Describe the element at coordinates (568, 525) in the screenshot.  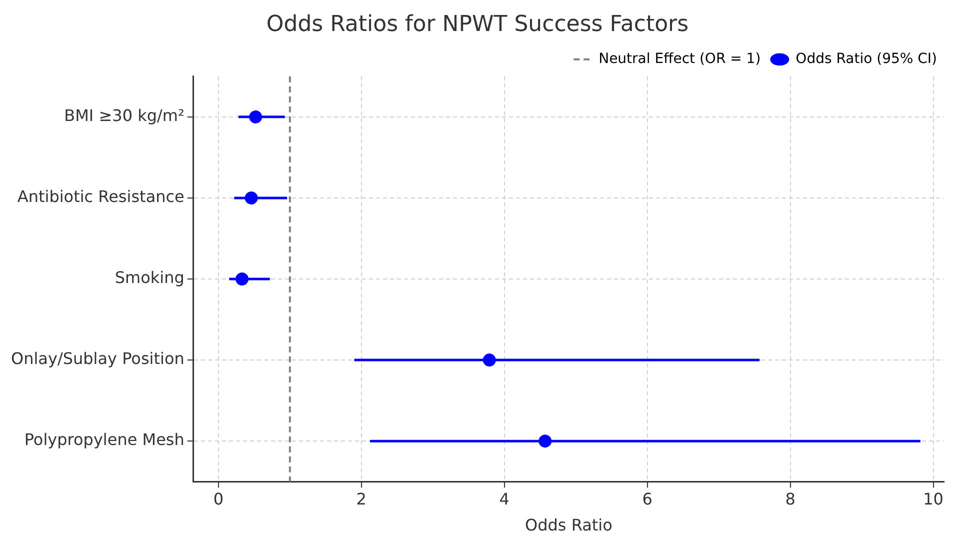
I see `x-axis-title: Odds Ratio` at that location.